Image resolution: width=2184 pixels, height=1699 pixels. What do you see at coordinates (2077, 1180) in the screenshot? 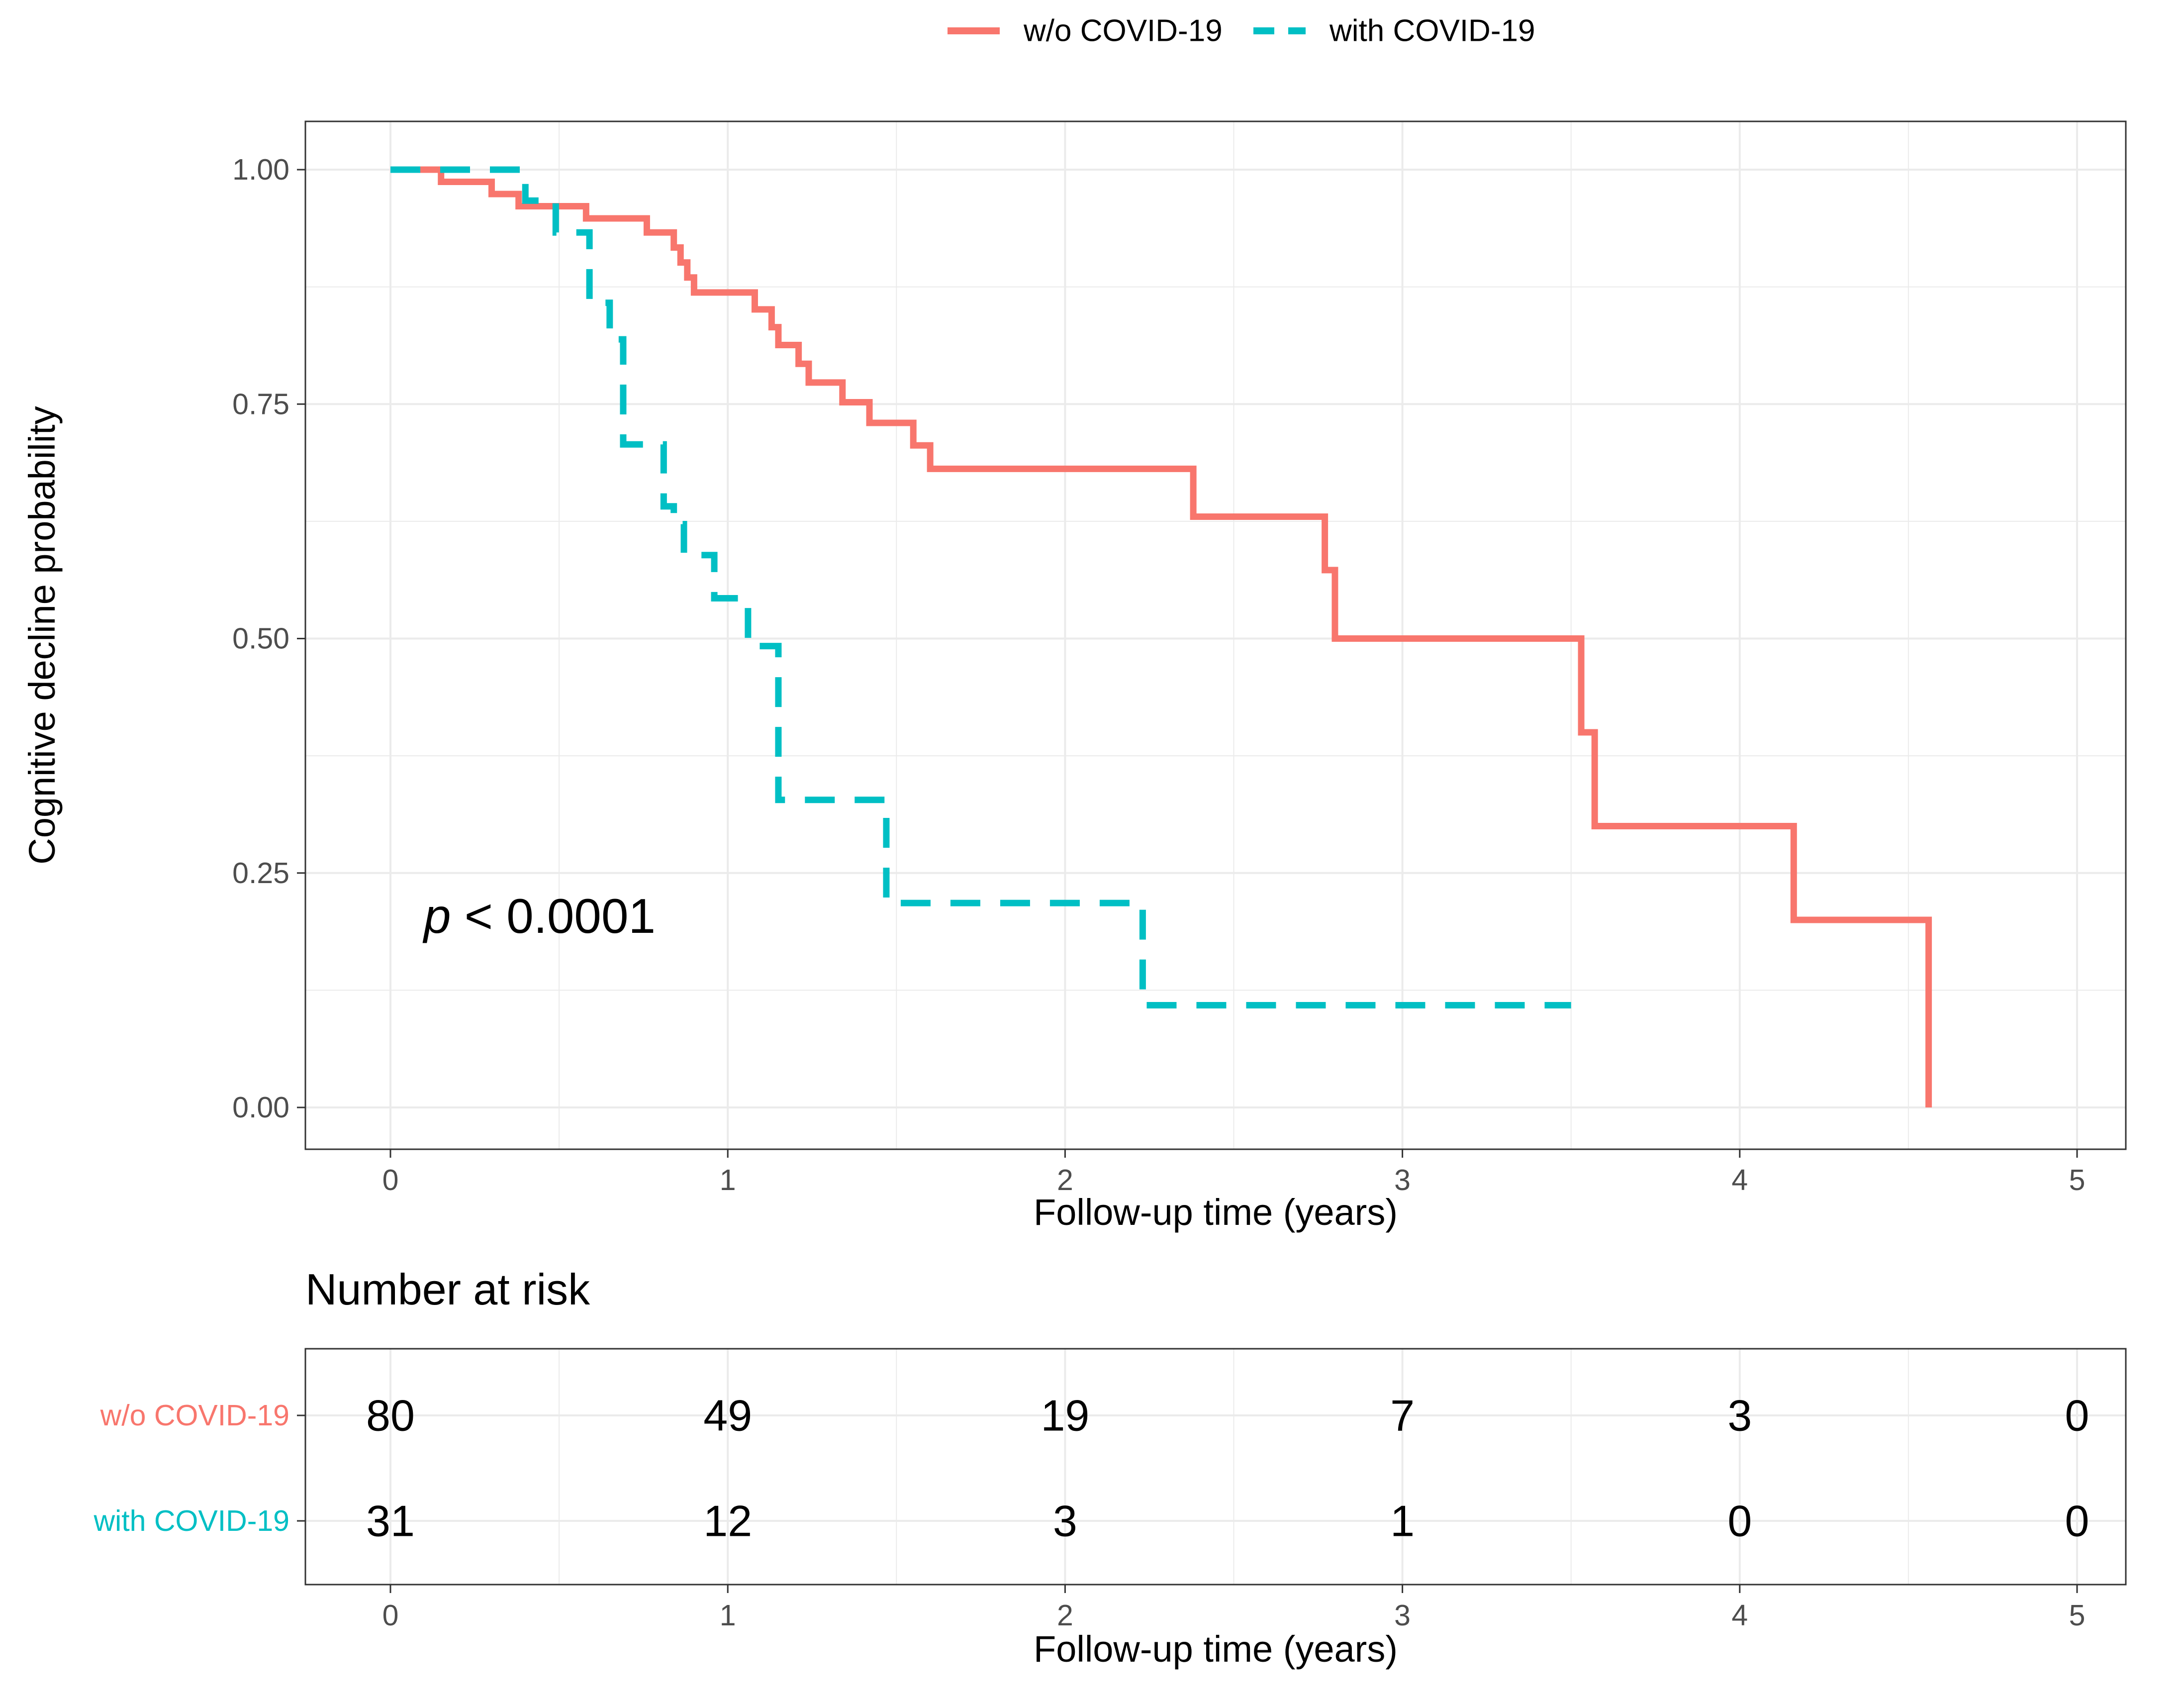
I see `x-tick-label: 5` at bounding box center [2077, 1180].